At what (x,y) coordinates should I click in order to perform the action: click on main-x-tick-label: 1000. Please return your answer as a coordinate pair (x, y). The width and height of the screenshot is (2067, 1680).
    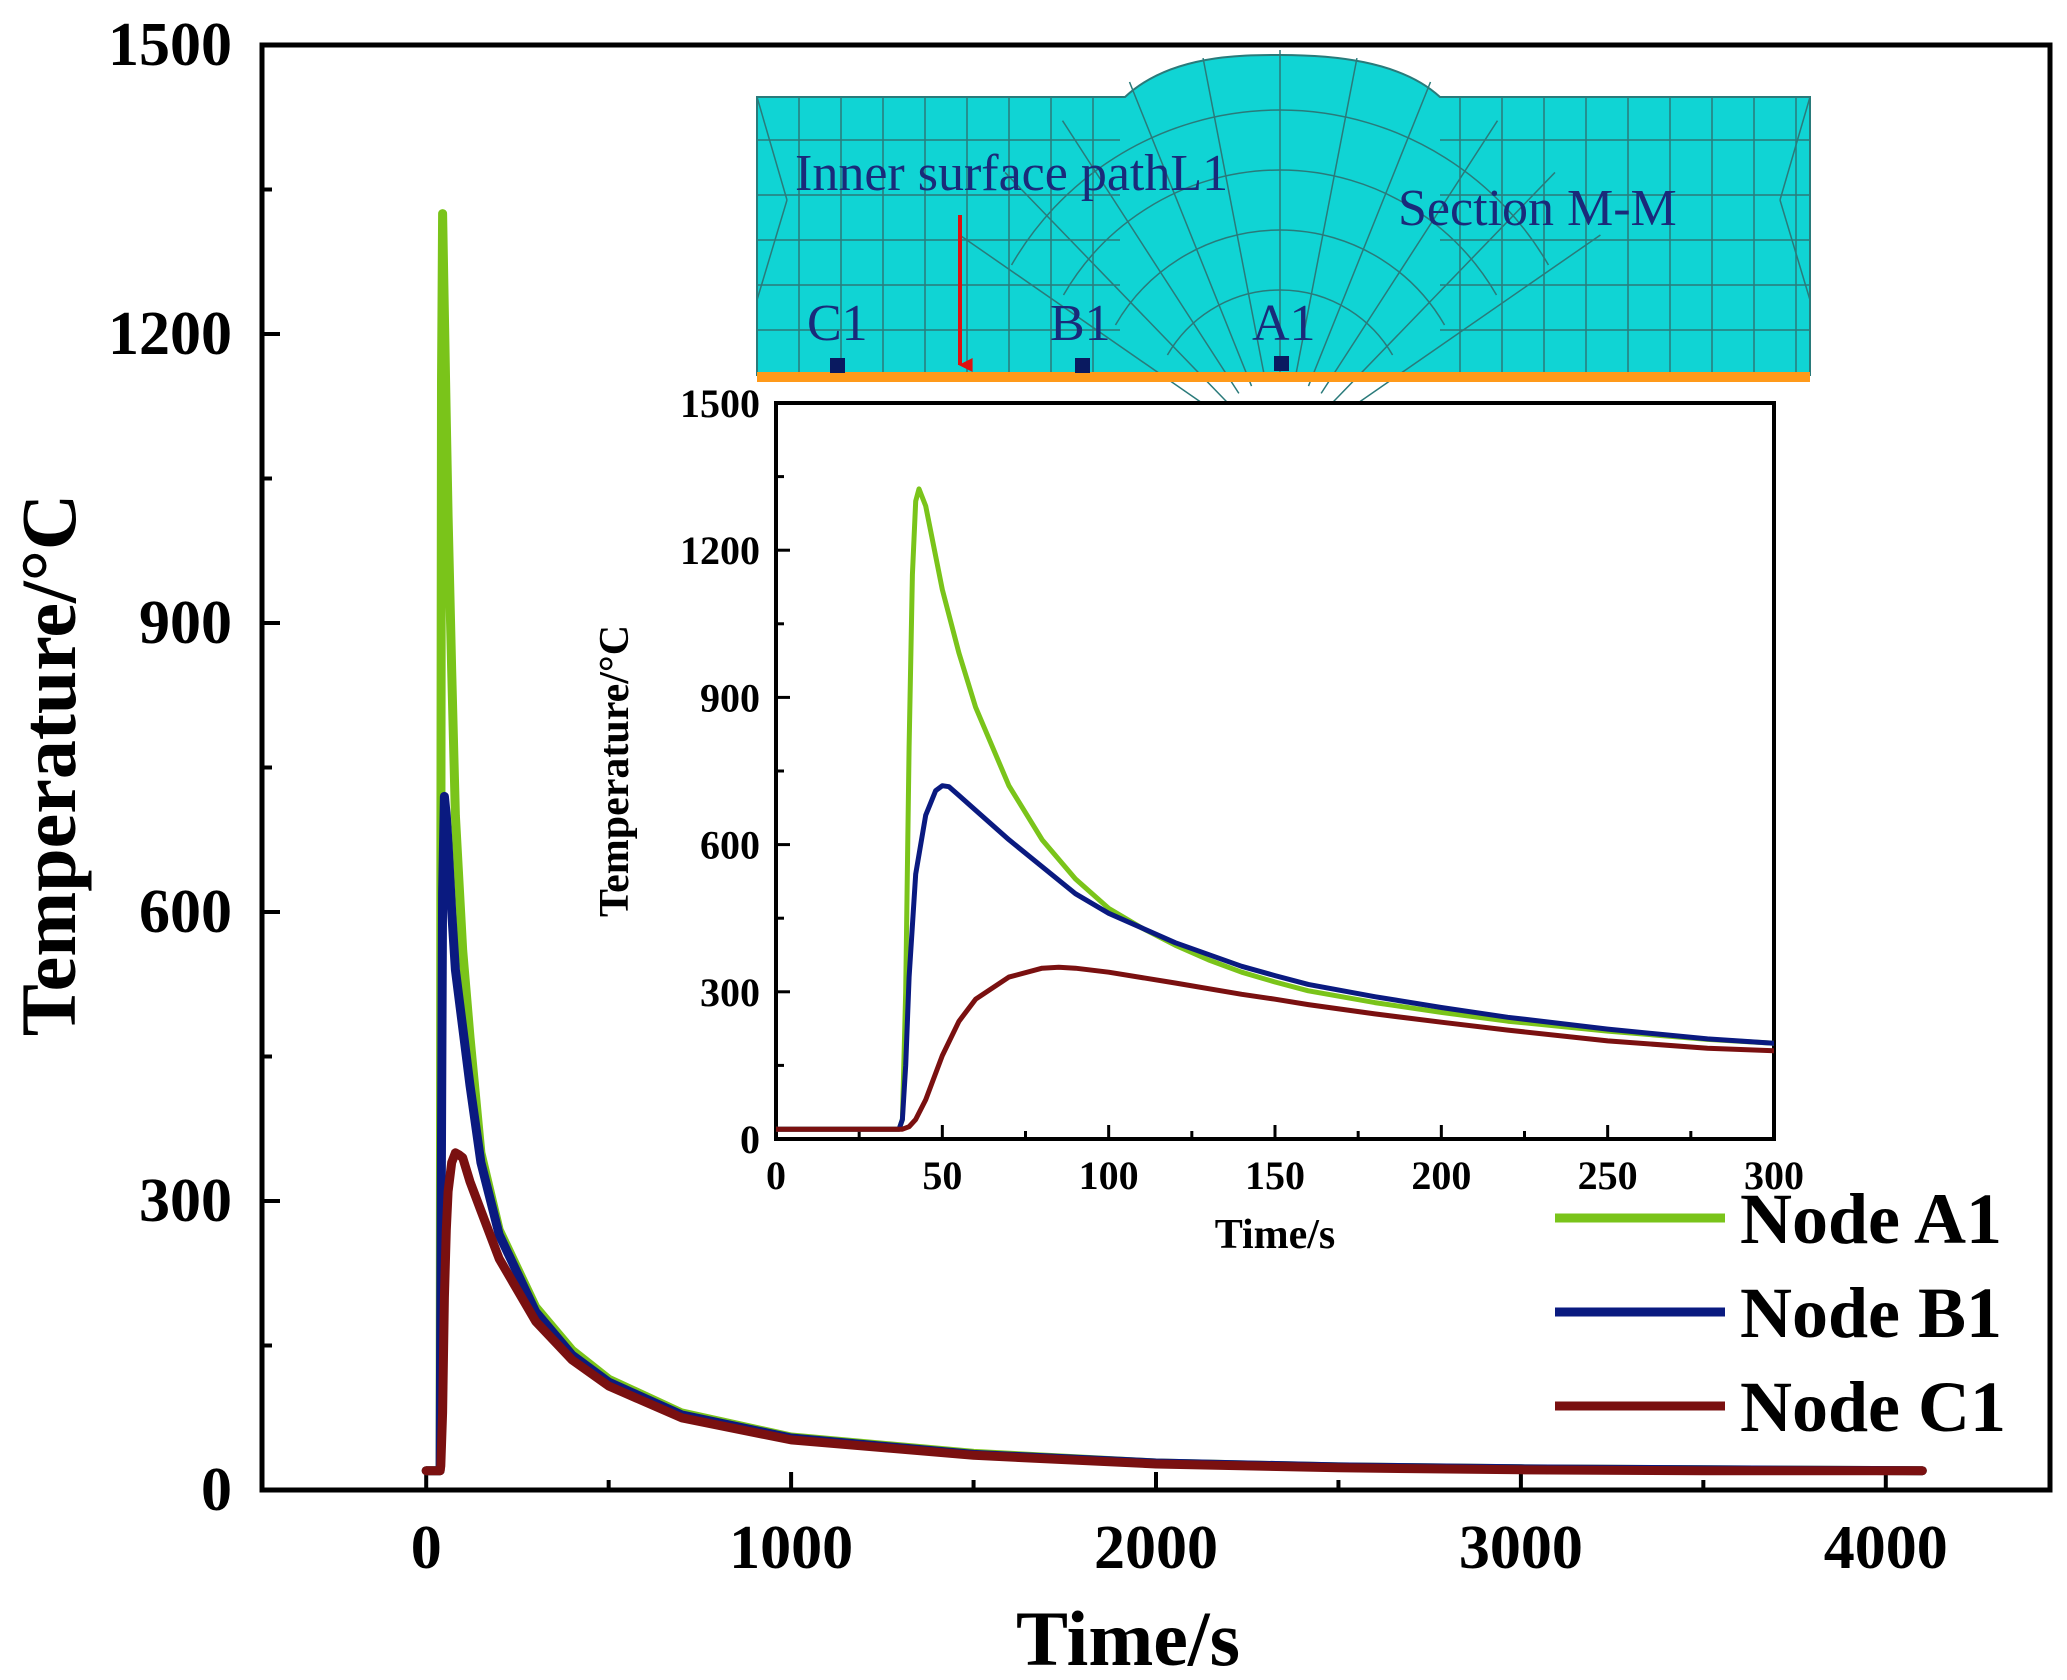
    Looking at the image, I should click on (791, 1548).